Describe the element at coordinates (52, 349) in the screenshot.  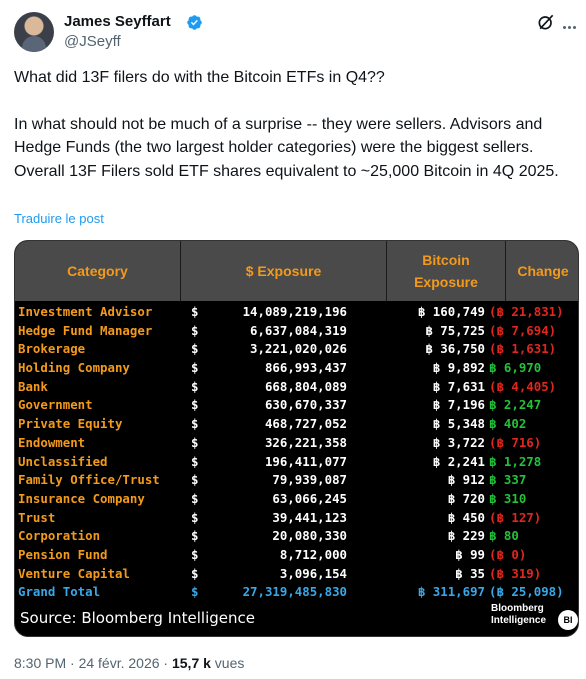
I see `cell-category: Brokerage` at that location.